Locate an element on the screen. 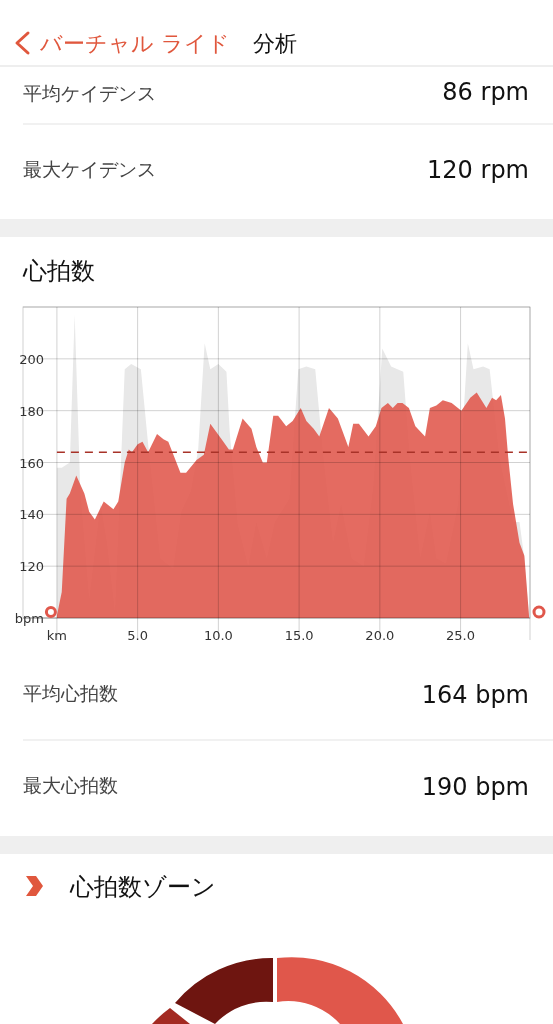  y-tick-label: bpm is located at coordinates (29, 618).